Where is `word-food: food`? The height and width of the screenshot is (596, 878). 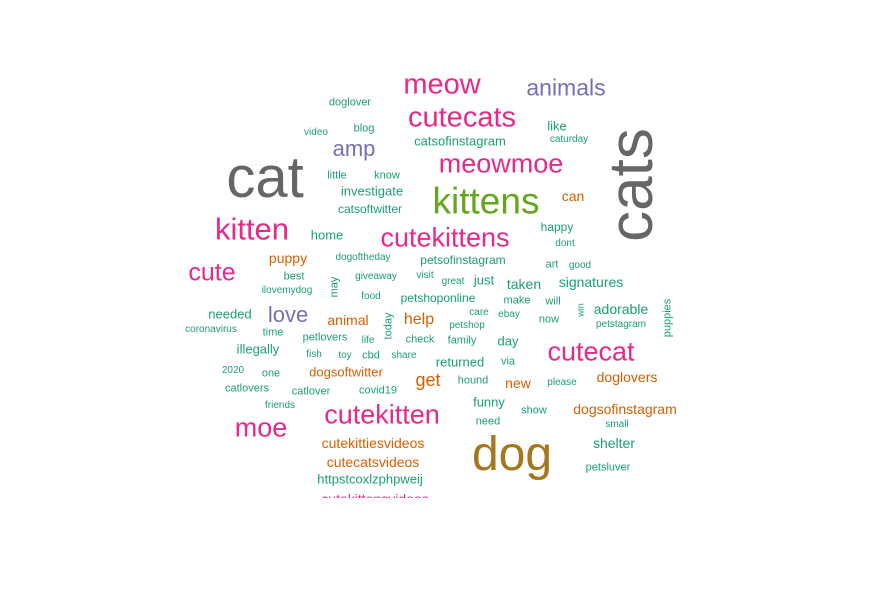
word-food: food is located at coordinates (371, 296).